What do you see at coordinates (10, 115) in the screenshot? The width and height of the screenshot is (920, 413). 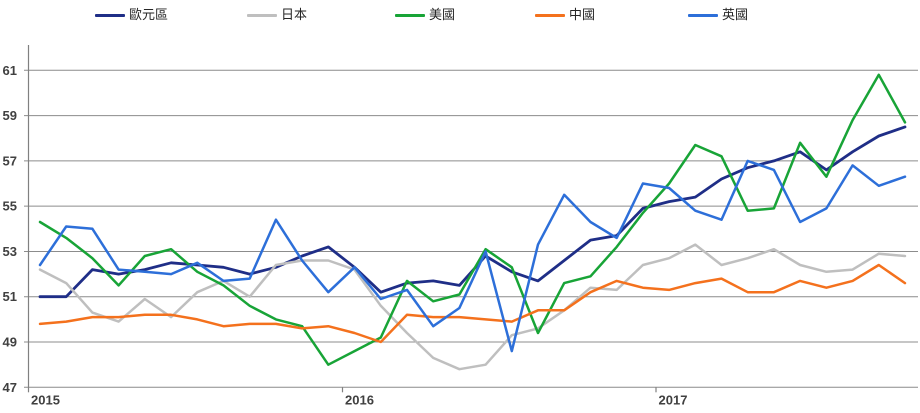 I see `y-axis-label-59: 59` at bounding box center [10, 115].